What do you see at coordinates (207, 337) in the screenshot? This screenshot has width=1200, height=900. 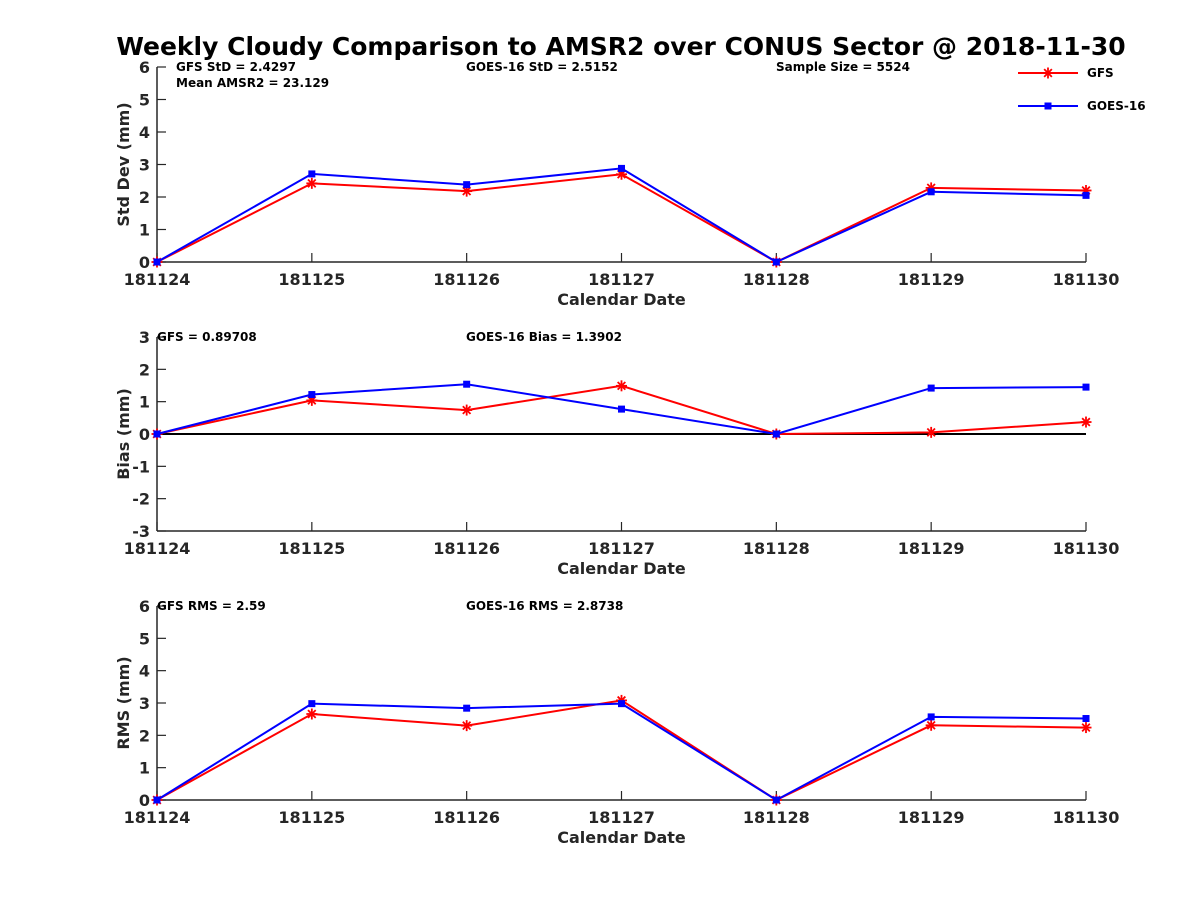 I see `annotation-text: GFS = 0.89708` at bounding box center [207, 337].